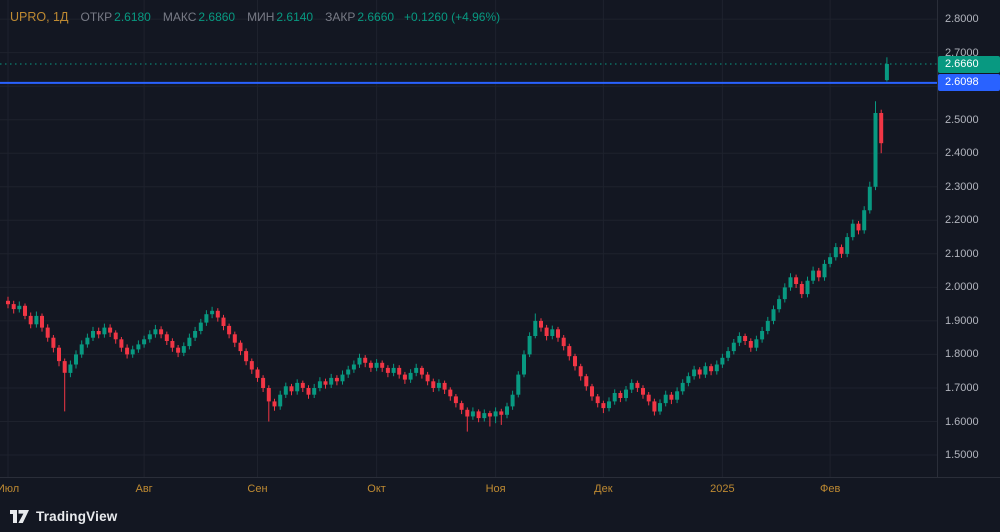  I want to click on tradingview-logo-icon, so click(19, 516).